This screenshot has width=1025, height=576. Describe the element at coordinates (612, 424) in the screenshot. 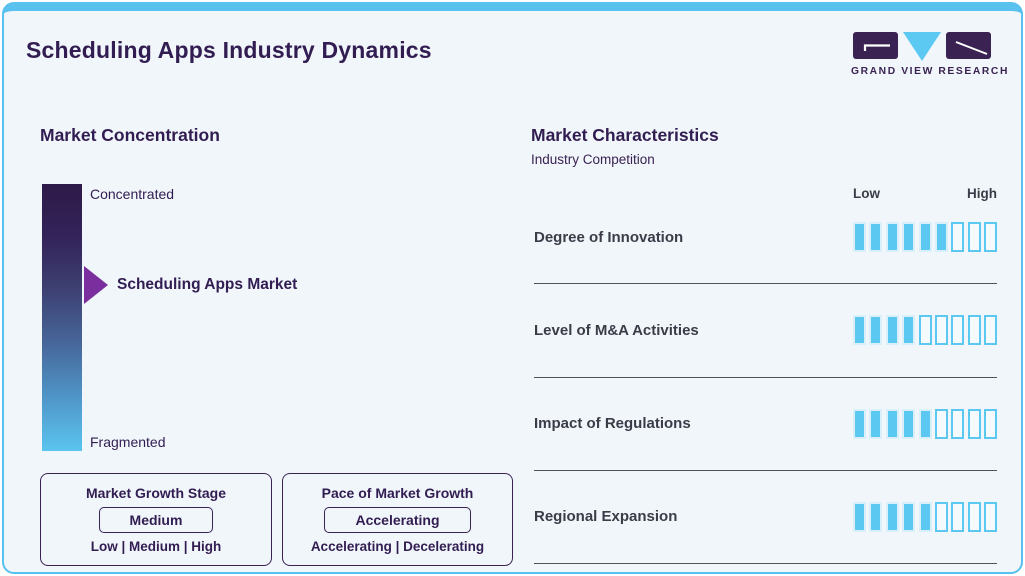

I see `characteristic-label: Impact of Regulations` at that location.